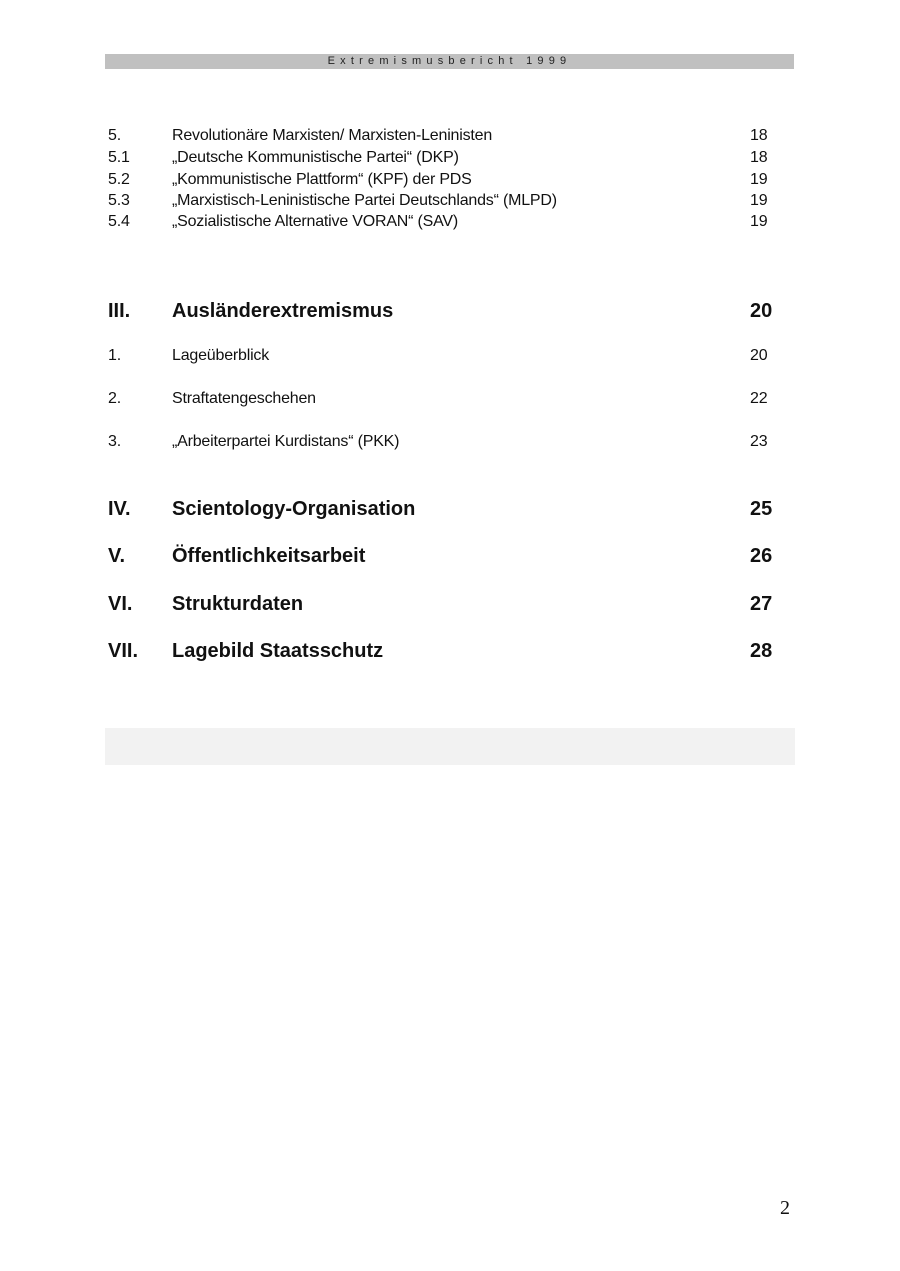 The height and width of the screenshot is (1271, 900). I want to click on toc-number: IV., so click(119, 509).